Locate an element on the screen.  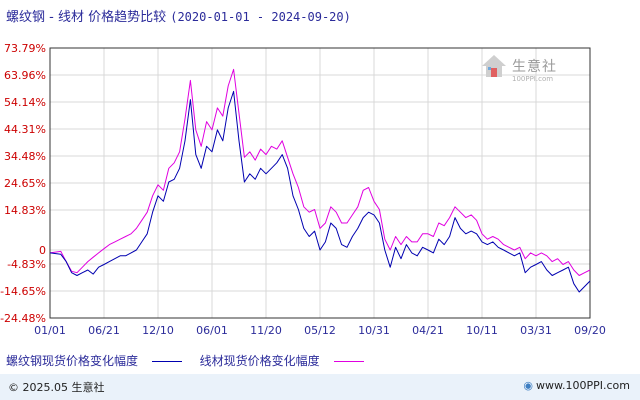
y-tick-label: 54.14% is located at coordinates (25, 102).